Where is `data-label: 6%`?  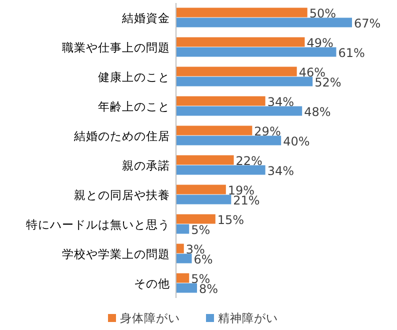 data-label: 6% is located at coordinates (203, 259).